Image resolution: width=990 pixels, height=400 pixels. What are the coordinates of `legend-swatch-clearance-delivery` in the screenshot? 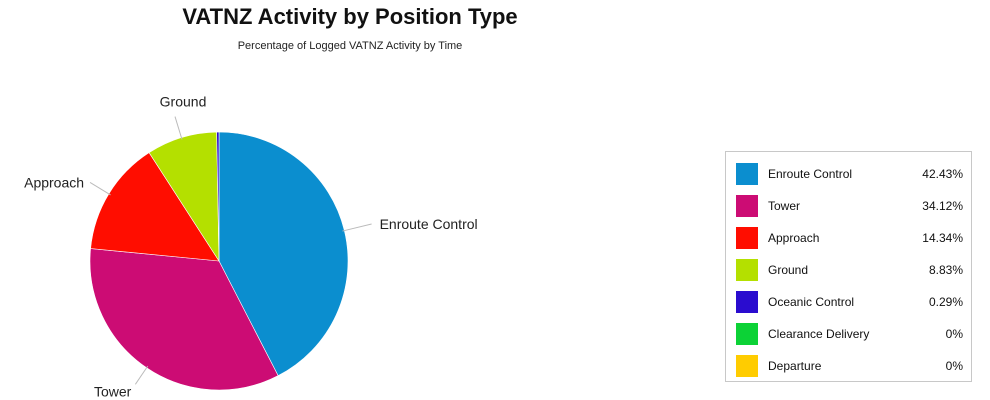 It's located at (747, 334).